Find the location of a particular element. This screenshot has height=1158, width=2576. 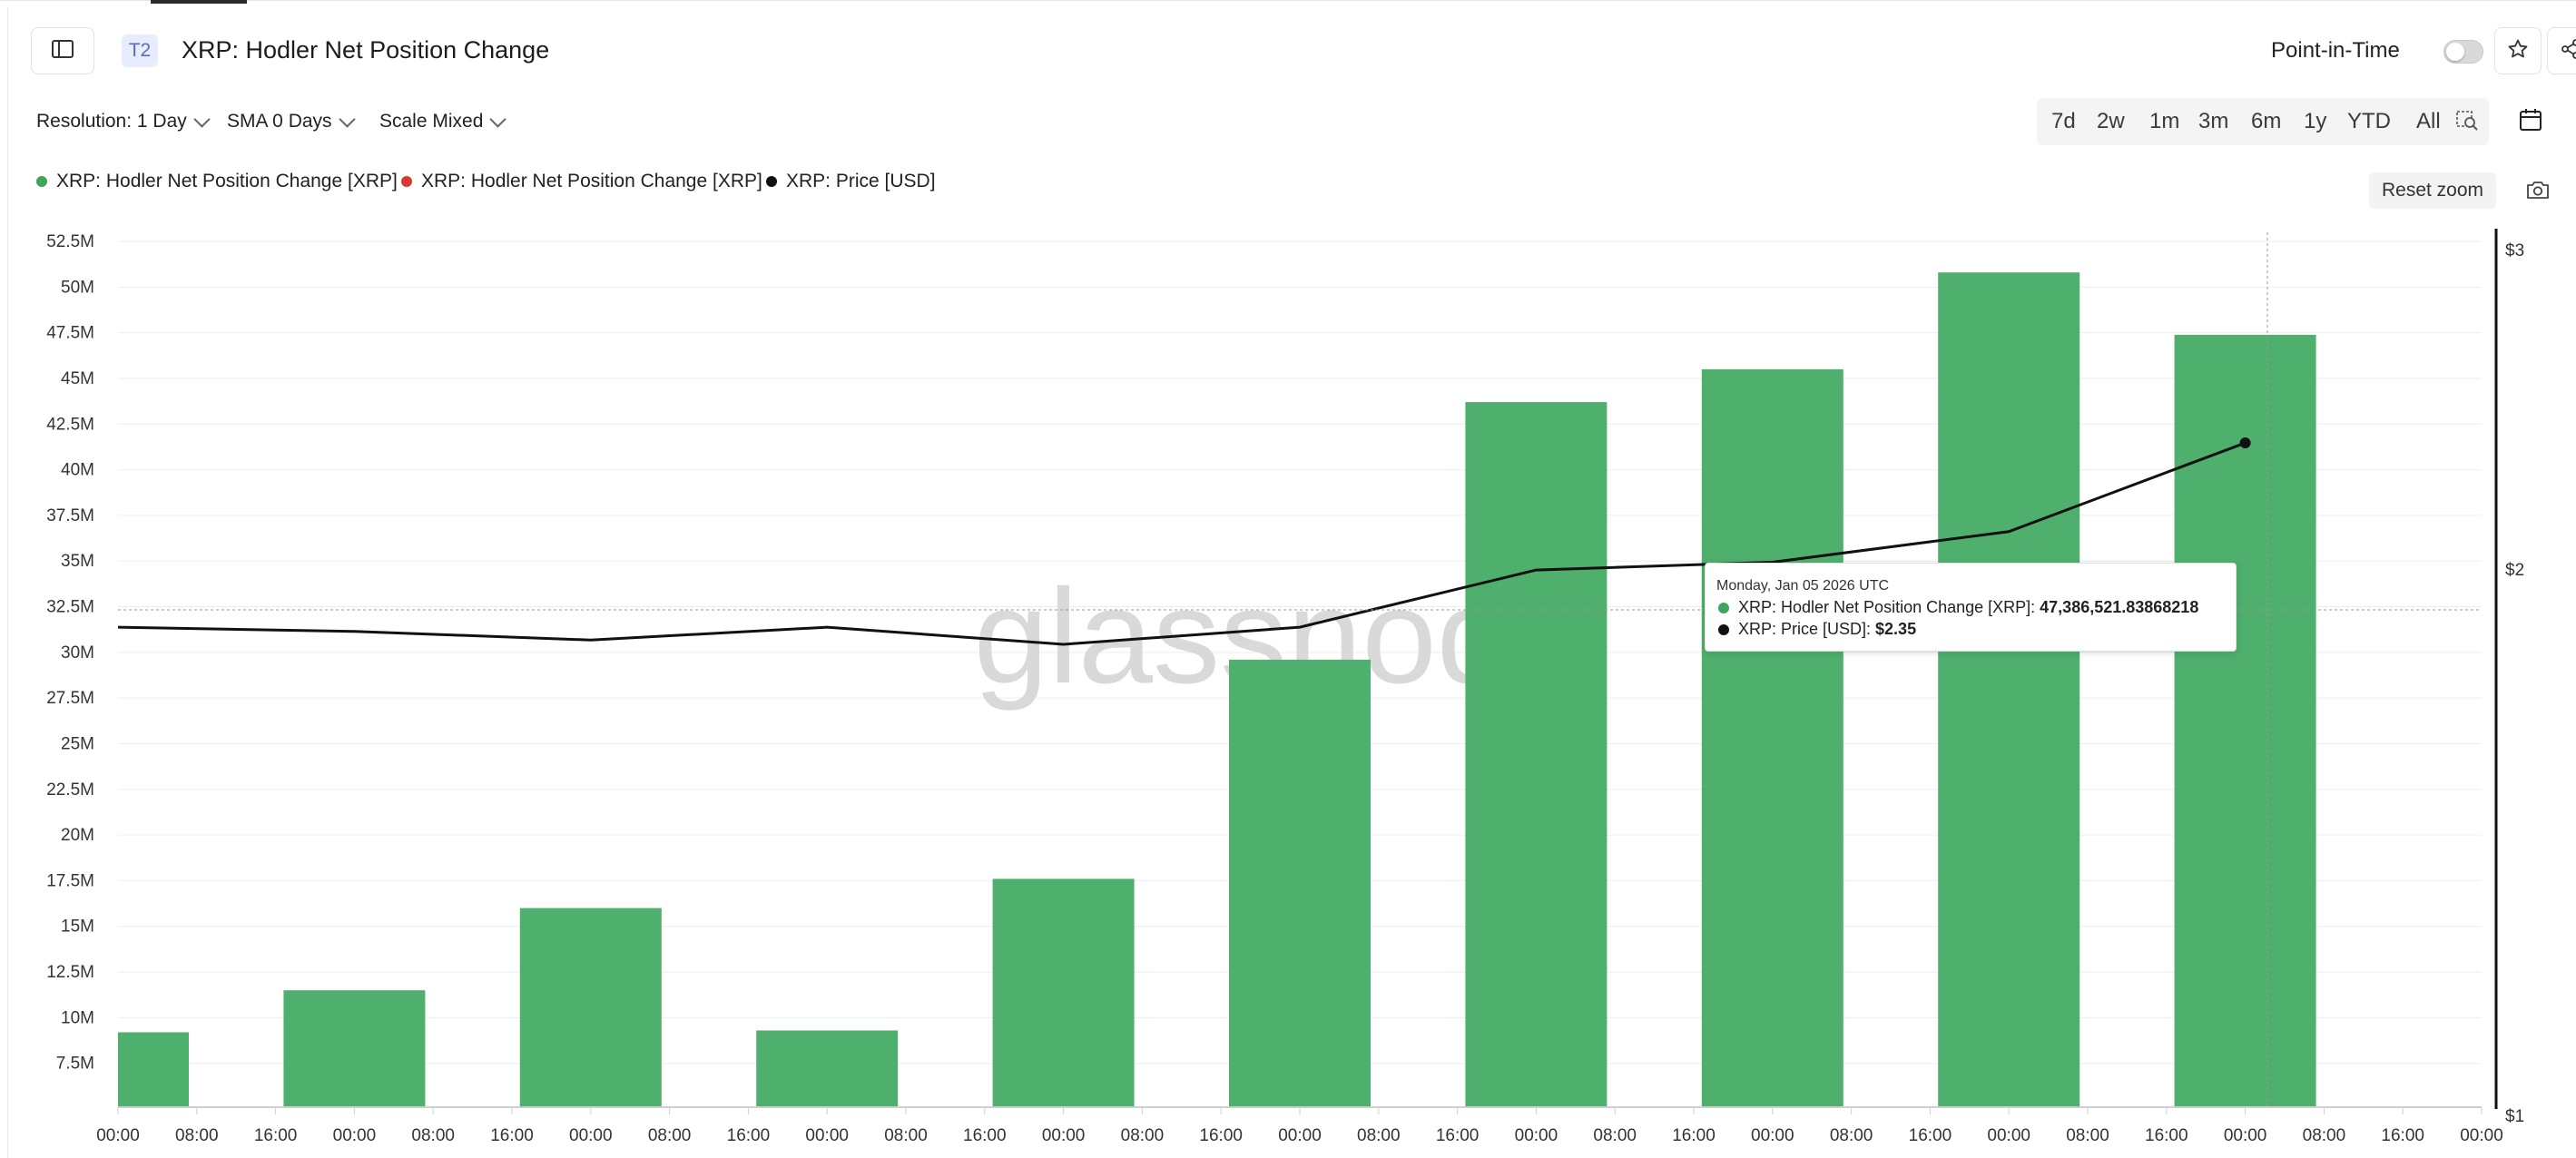

screenshot-button is located at coordinates (2538, 191).